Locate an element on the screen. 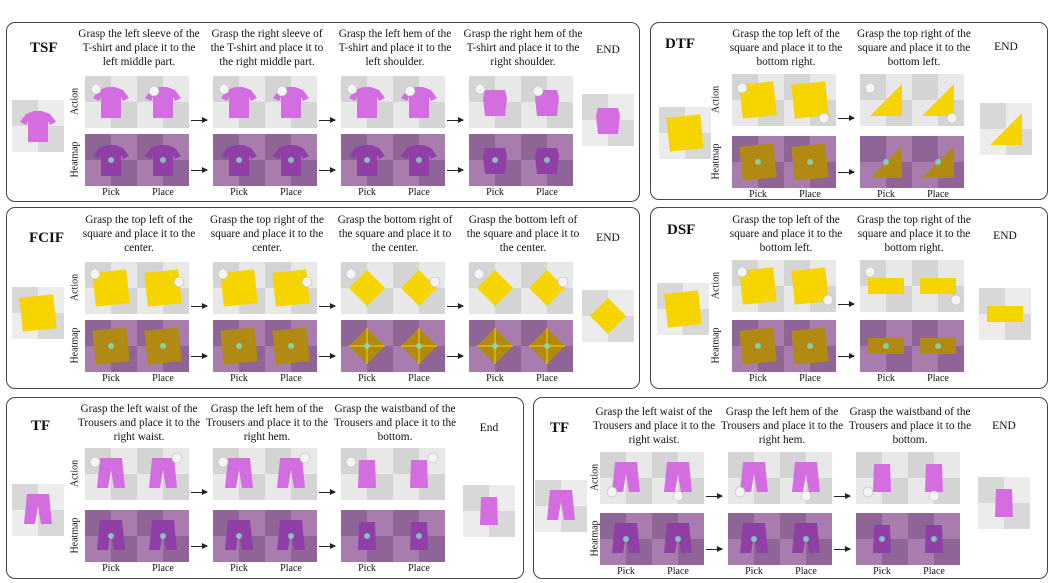 The image size is (1053, 583). tsf-step-1-action-pick is located at coordinates (111, 102).